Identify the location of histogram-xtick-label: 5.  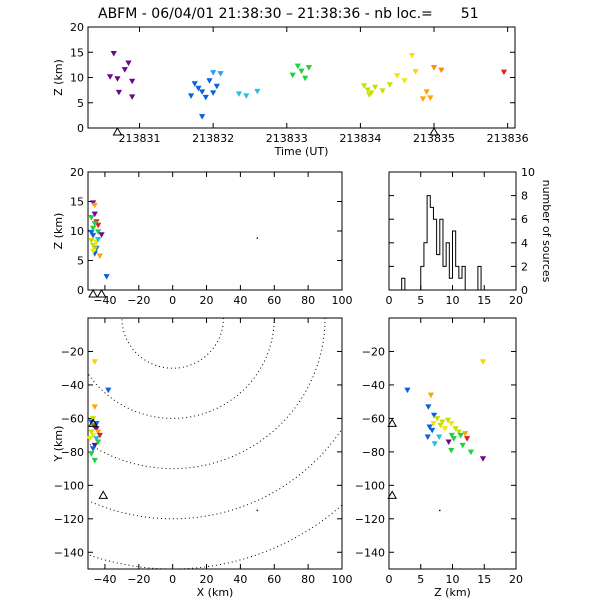
(420, 300).